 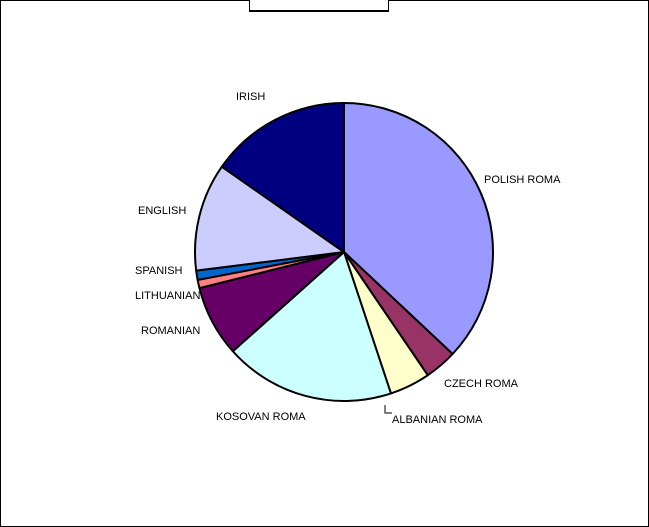 I want to click on label-polish-roma: POLISH ROMA, so click(x=522, y=180).